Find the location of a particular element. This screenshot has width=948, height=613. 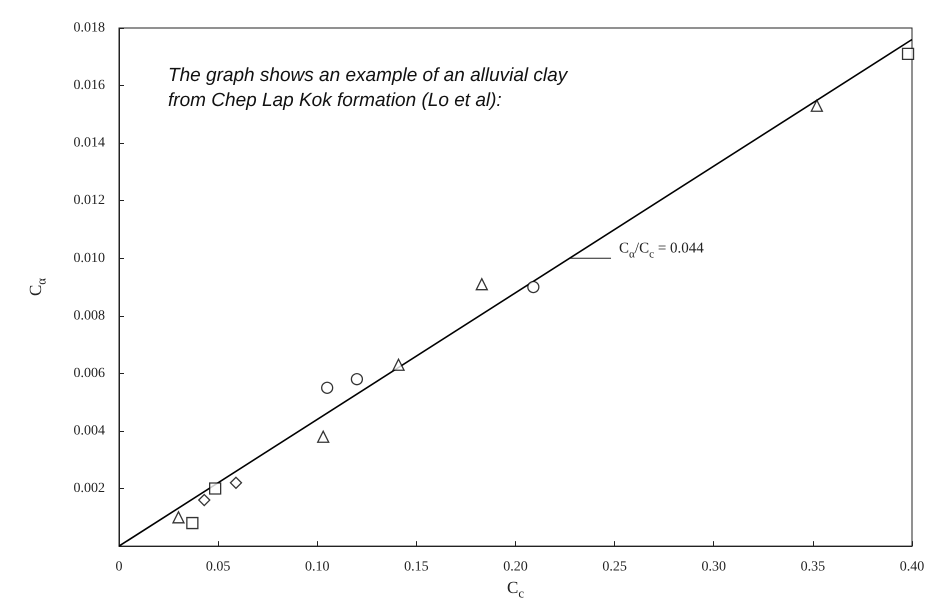

y-tick-label: 0.012 is located at coordinates (89, 200).